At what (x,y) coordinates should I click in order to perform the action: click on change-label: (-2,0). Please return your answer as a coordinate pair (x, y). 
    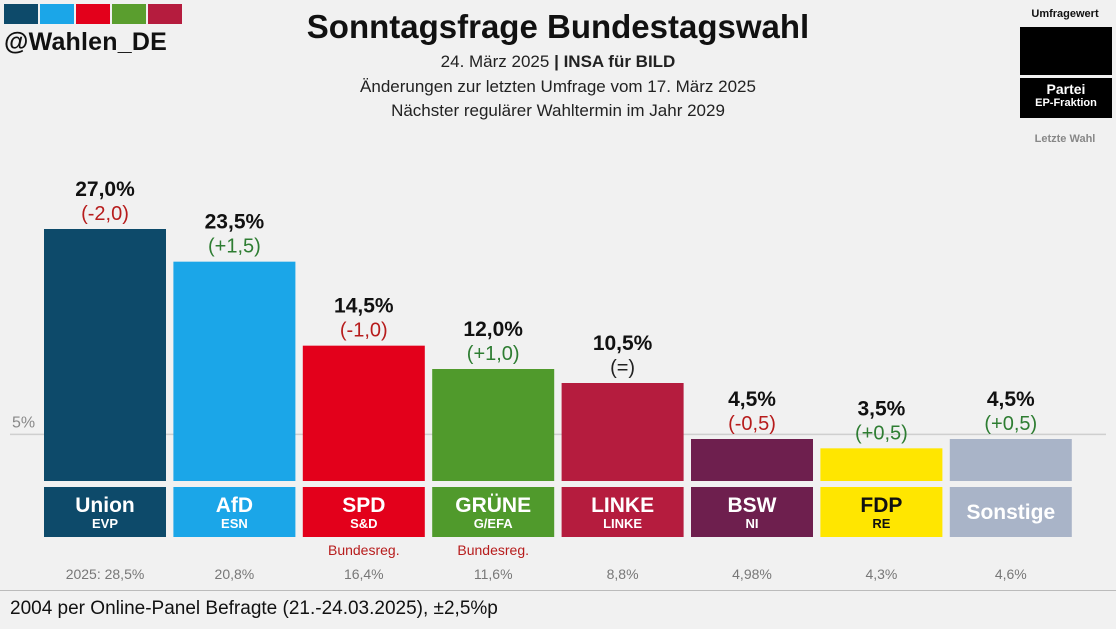
    Looking at the image, I should click on (105, 214).